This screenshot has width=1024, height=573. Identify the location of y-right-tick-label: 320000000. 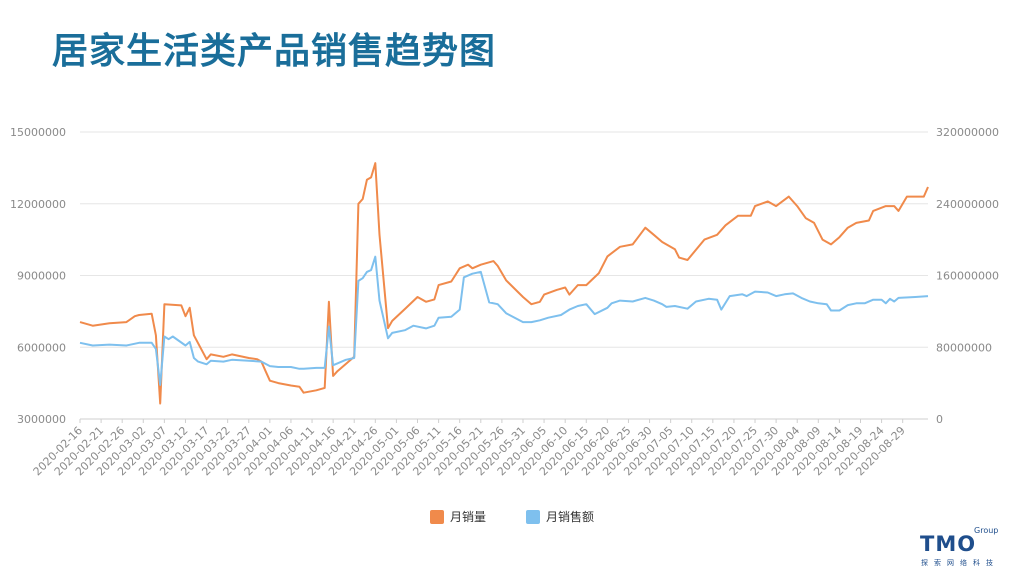
(967, 132).